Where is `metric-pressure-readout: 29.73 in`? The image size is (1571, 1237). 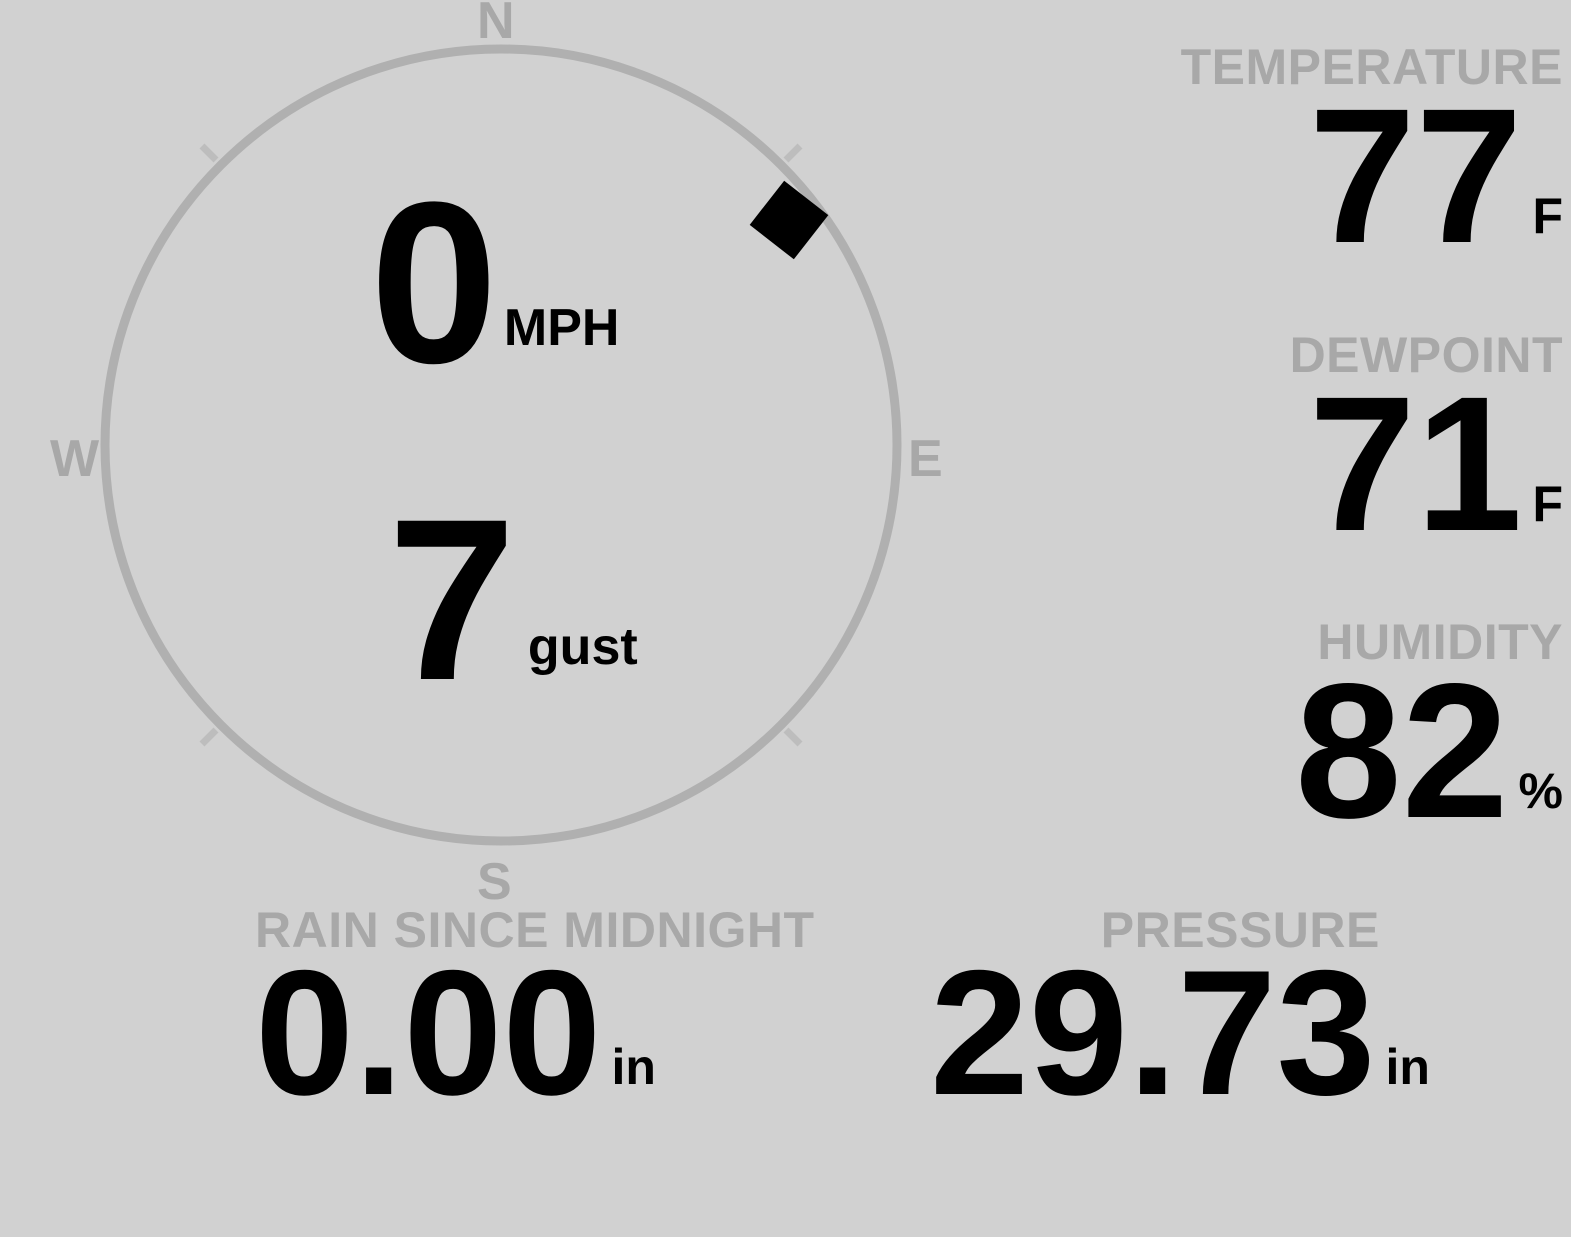
metric-pressure-readout: 29.73 in is located at coordinates (1180, 1032).